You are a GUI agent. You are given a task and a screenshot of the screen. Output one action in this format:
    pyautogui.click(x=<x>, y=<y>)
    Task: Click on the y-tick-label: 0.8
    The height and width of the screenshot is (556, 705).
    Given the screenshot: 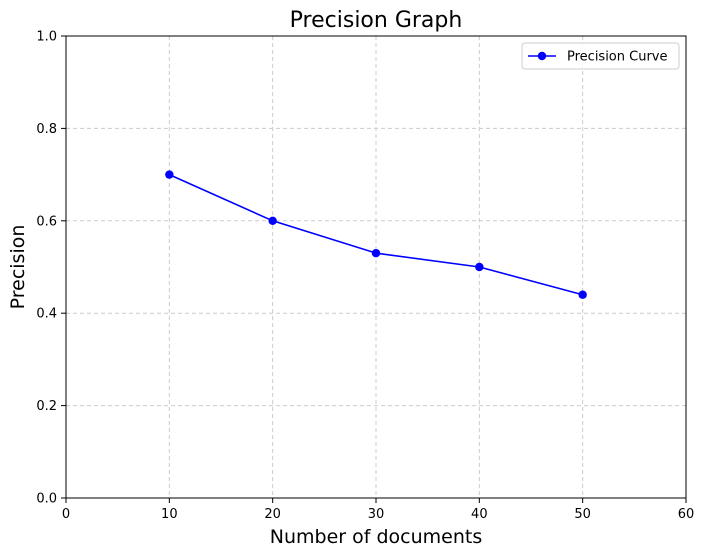 What is the action you would take?
    pyautogui.click(x=46, y=129)
    